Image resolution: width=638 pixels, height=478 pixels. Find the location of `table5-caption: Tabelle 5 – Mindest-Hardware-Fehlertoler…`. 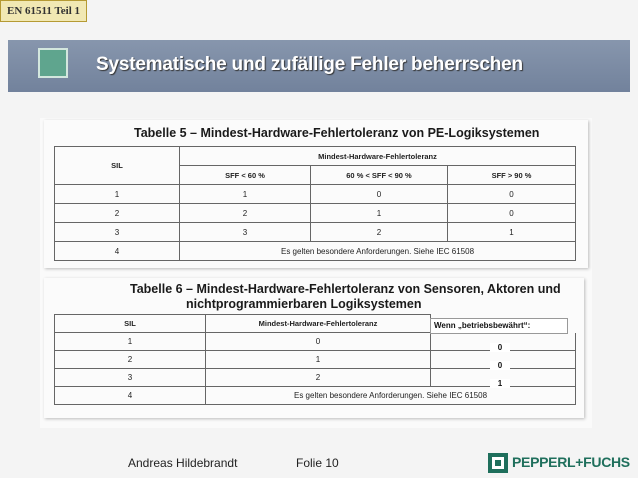

table5-caption: Tabelle 5 – Mindest-Hardware-Fehlertoler… is located at coordinates (337, 133).